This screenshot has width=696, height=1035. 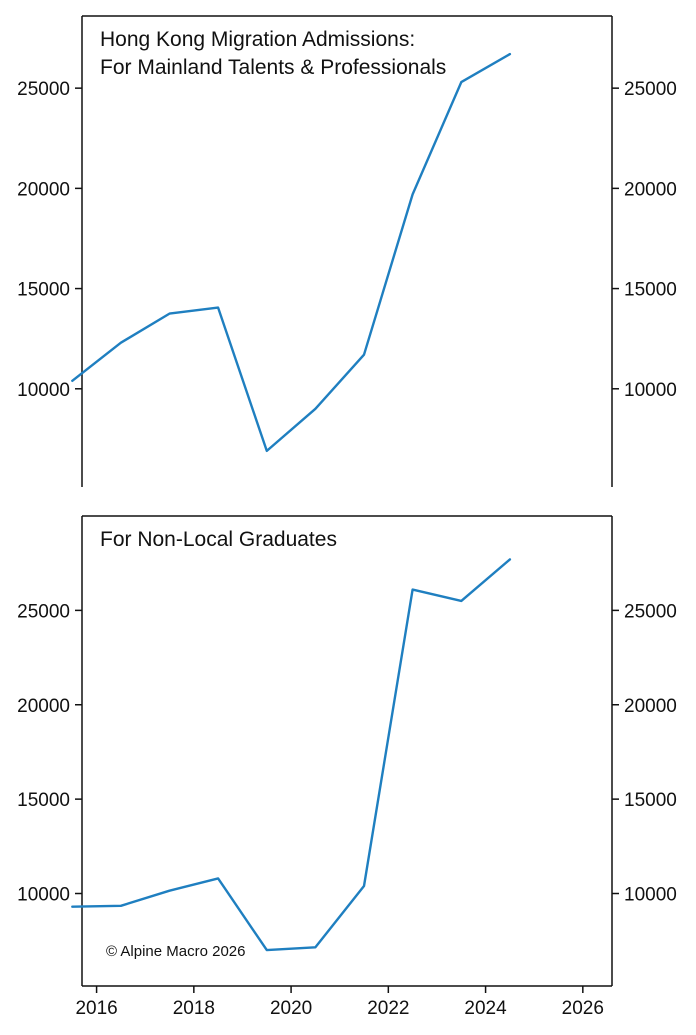 What do you see at coordinates (485, 1008) in the screenshot?
I see `x-tick-label: 2024` at bounding box center [485, 1008].